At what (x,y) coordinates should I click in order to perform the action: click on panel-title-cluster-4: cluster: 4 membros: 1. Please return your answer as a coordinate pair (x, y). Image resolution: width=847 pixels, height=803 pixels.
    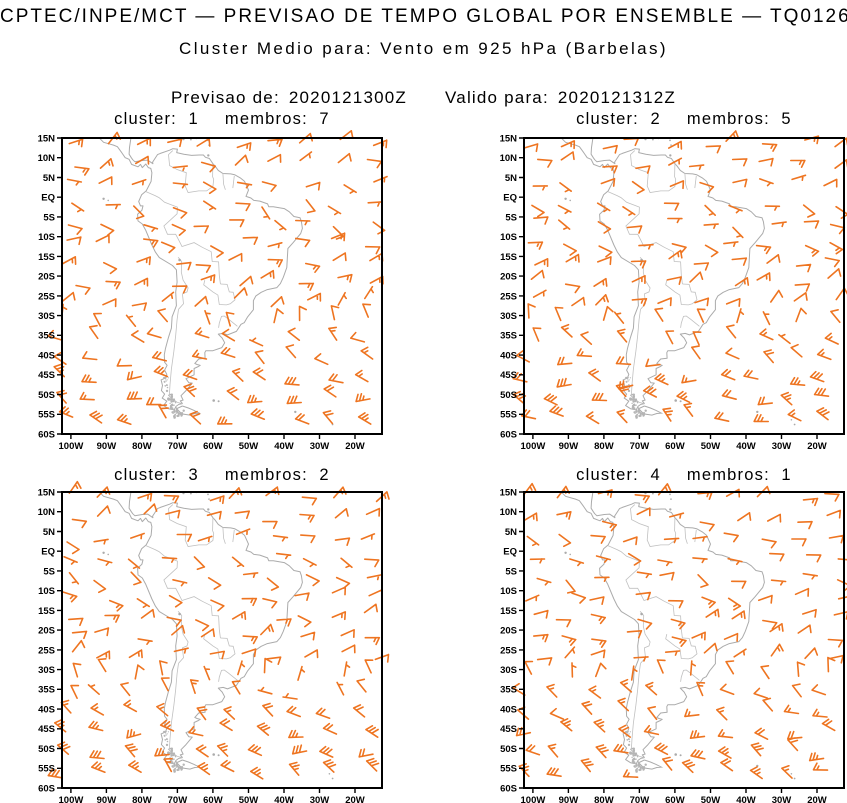
    Looking at the image, I should click on (684, 475).